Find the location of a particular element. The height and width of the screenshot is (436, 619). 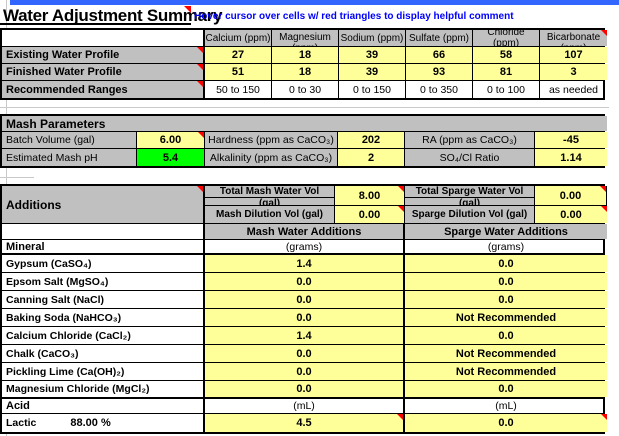

lactic-label: Lactic 88.00 % is located at coordinates (103, 423).